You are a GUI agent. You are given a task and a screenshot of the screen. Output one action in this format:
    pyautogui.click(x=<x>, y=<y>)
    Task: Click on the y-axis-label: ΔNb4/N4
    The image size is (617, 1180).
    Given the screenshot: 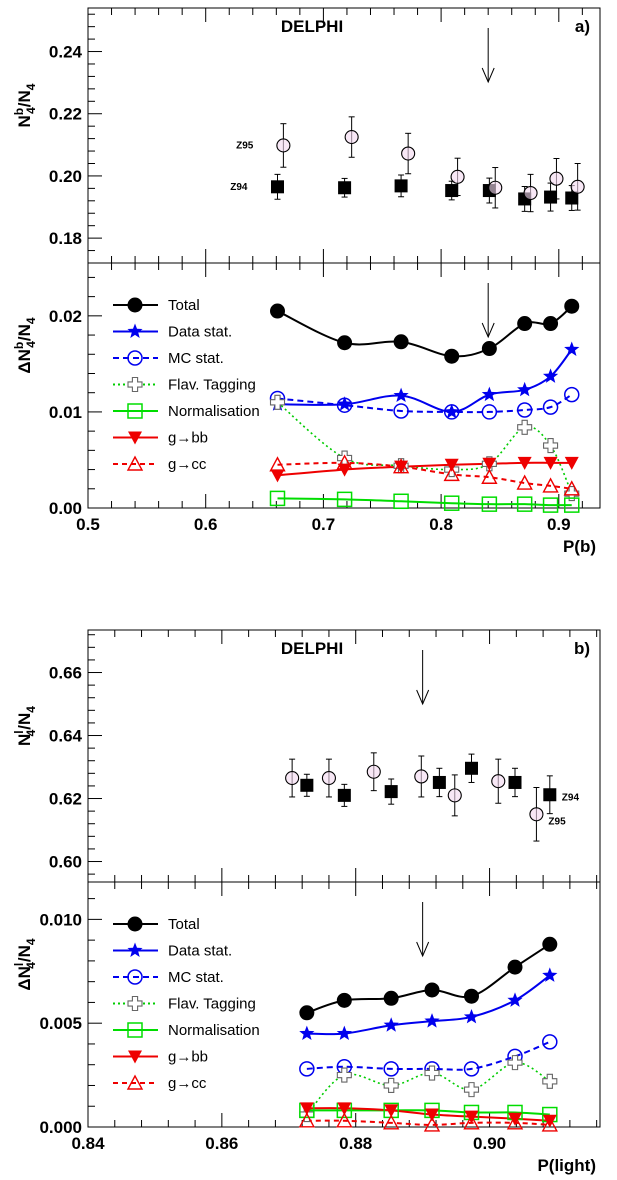 What is the action you would take?
    pyautogui.click(x=25, y=345)
    